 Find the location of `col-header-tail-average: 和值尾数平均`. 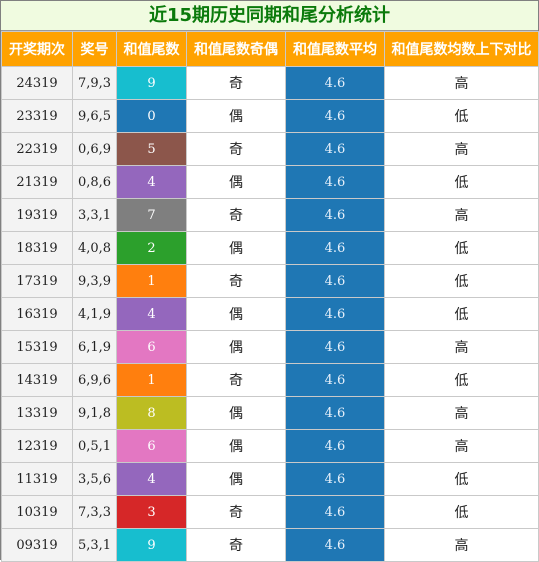

col-header-tail-average: 和值尾数平均 is located at coordinates (335, 49).